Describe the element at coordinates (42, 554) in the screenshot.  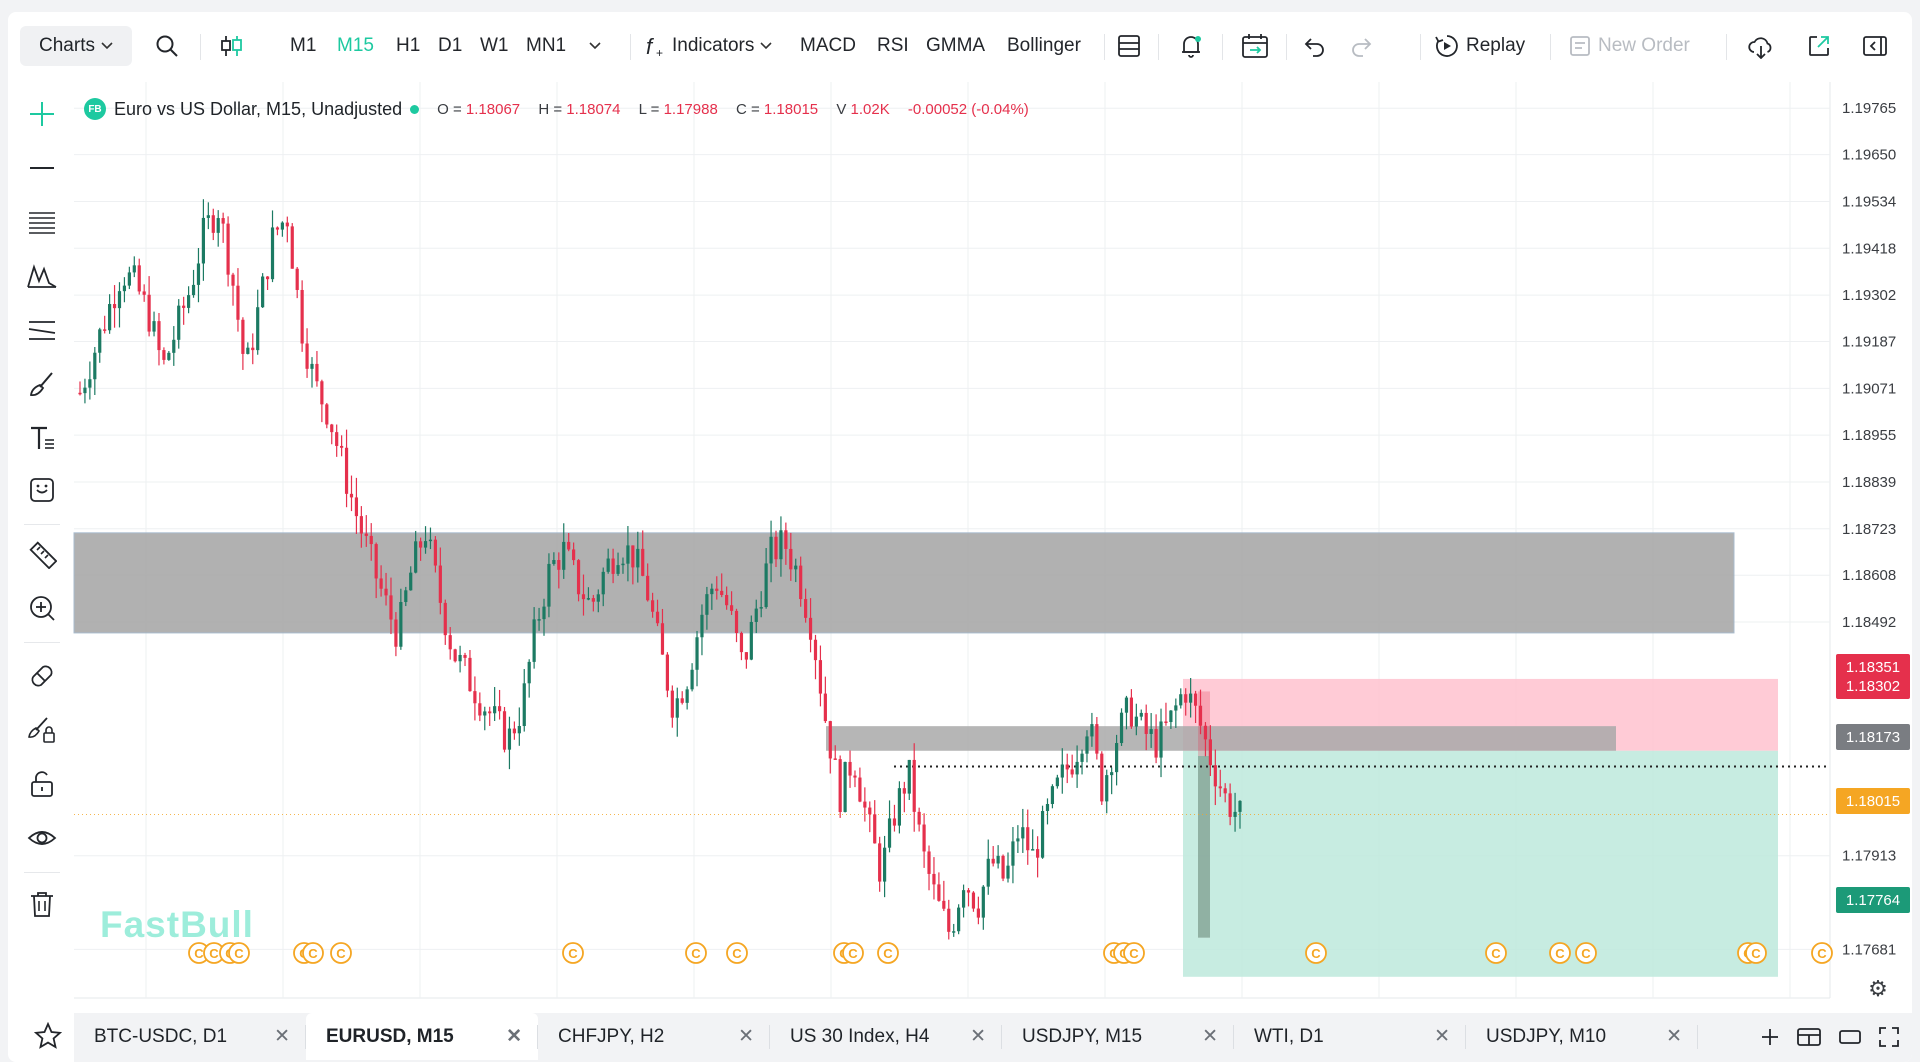
I see `ruler-measure-icon` at that location.